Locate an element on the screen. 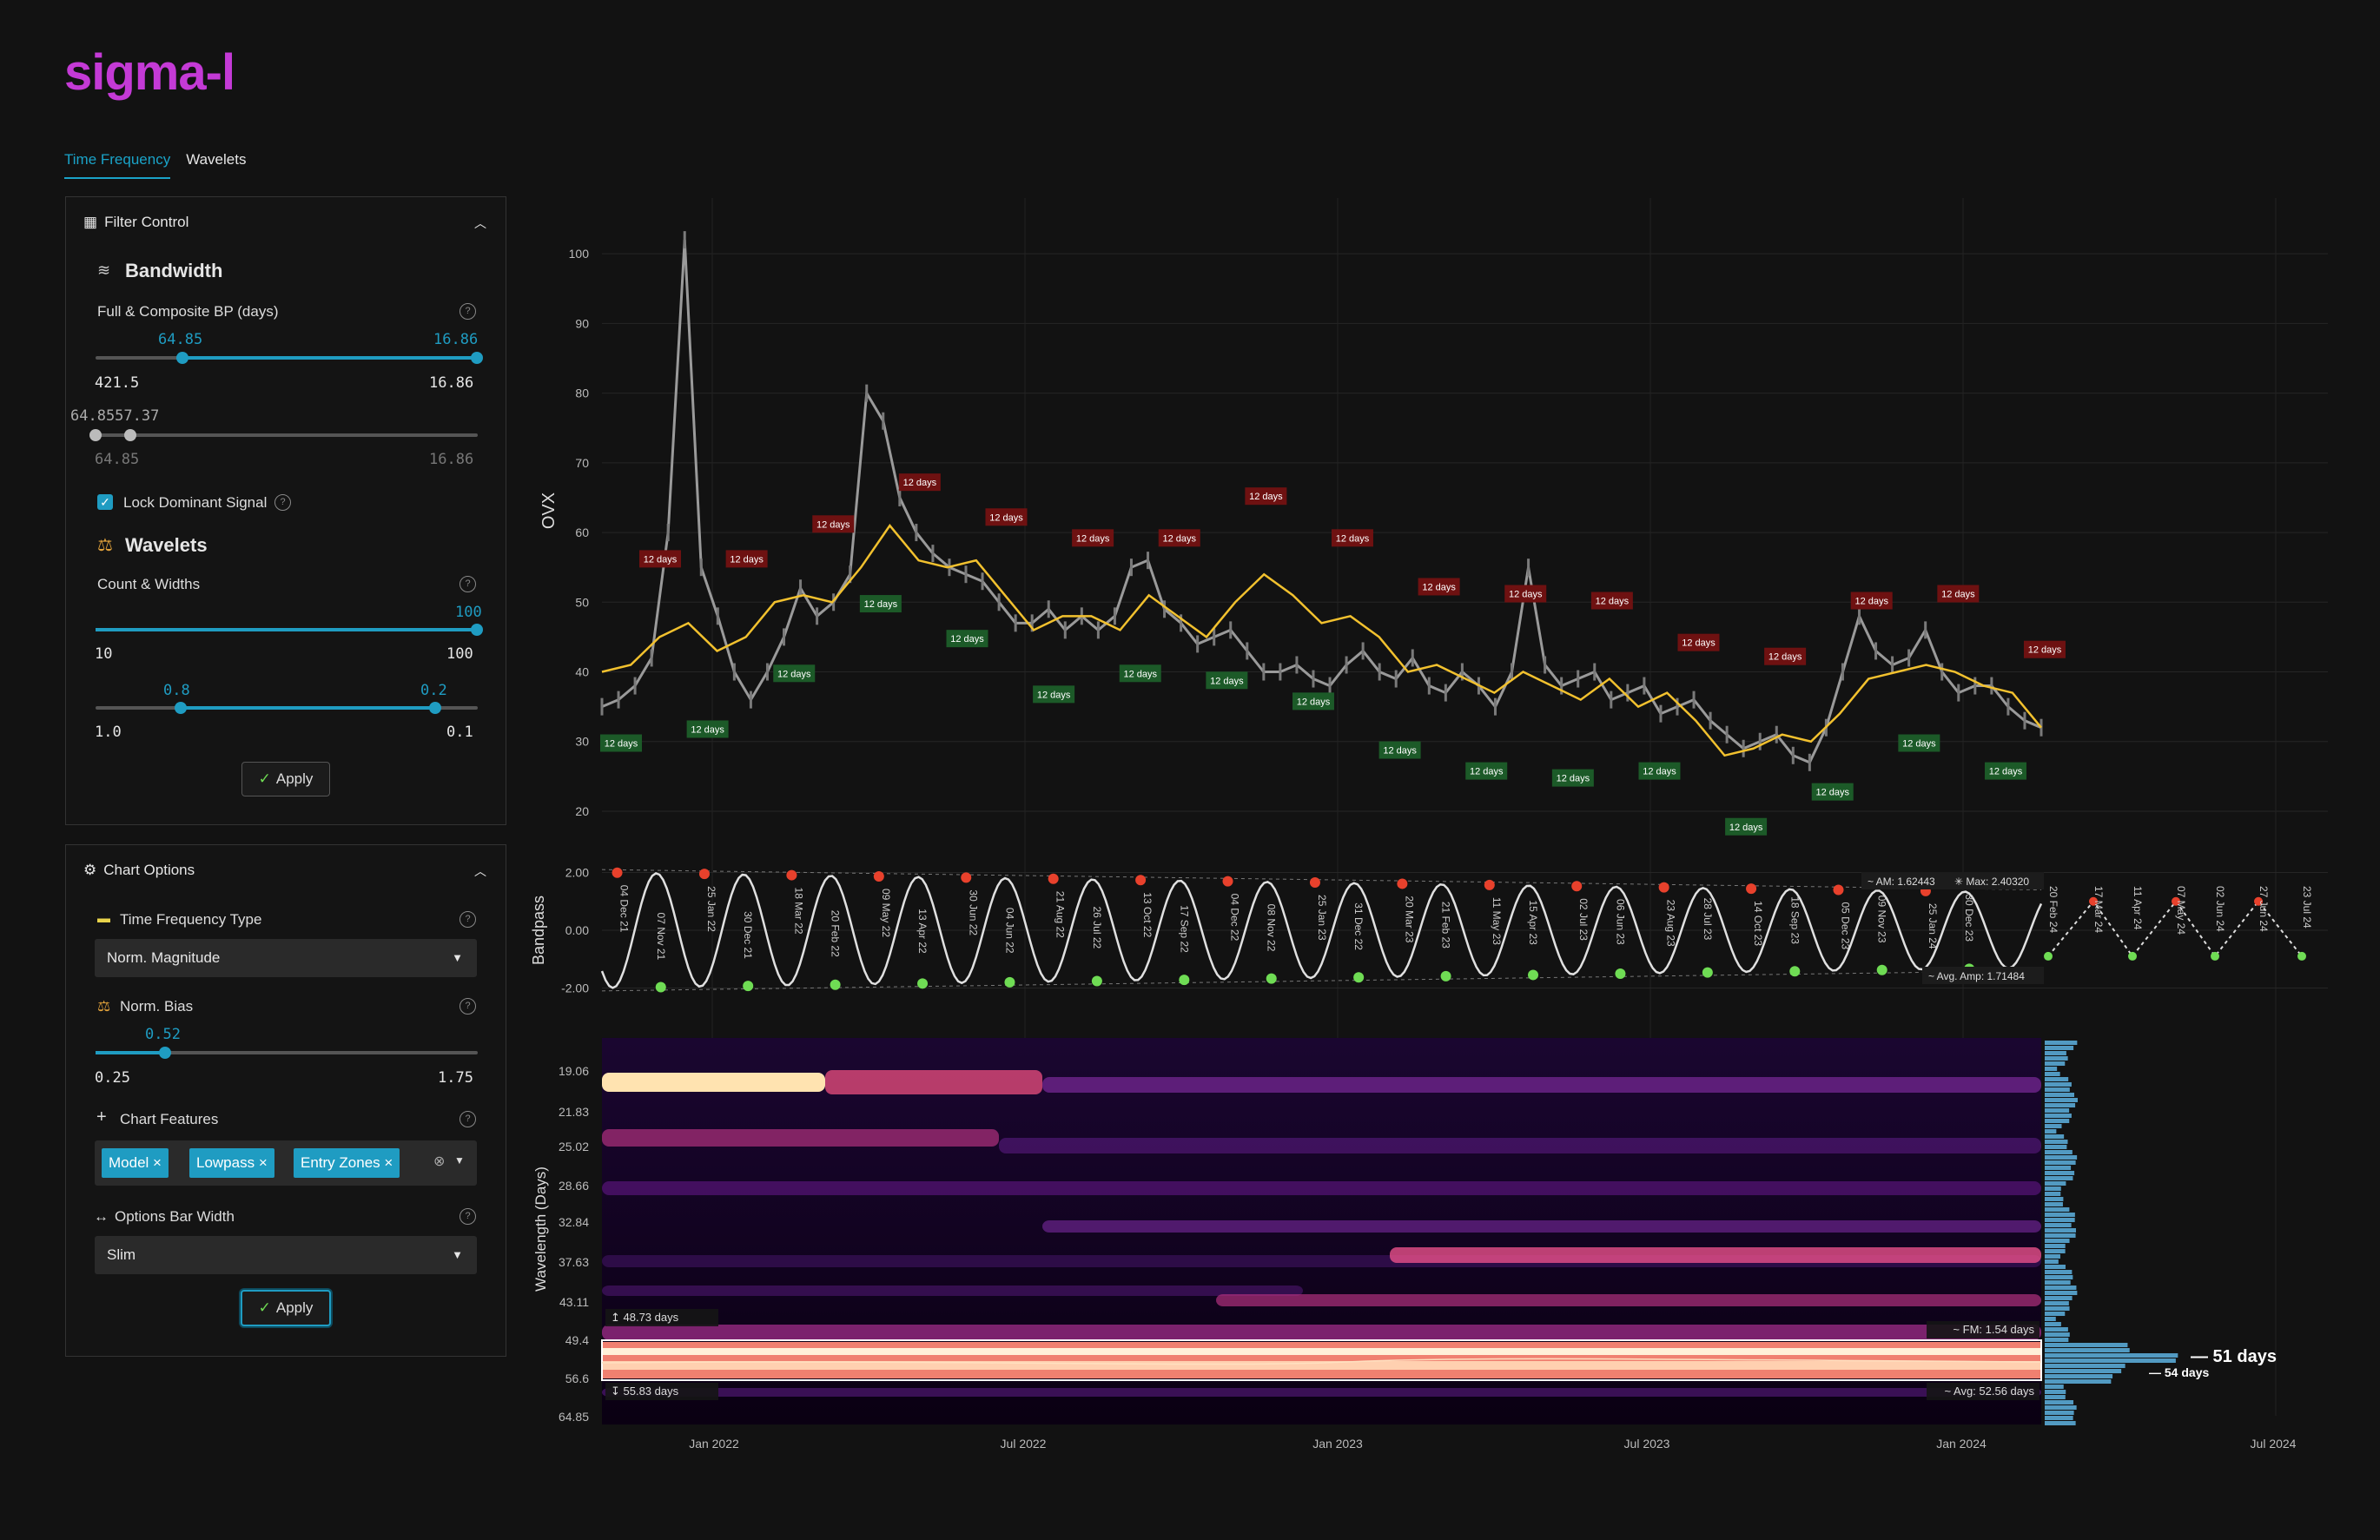 The width and height of the screenshot is (2380, 1540). close-icon: × is located at coordinates (263, 1162).